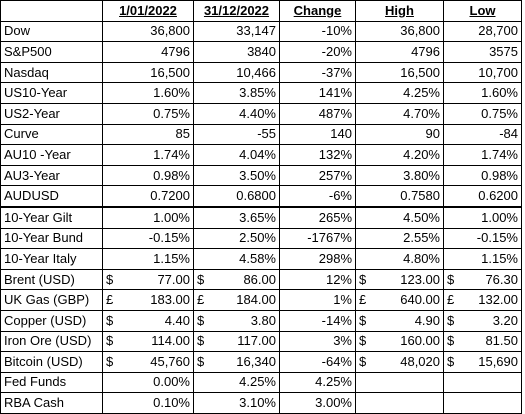  Describe the element at coordinates (501, 341) in the screenshot. I see `cell-value: 81.50` at that location.